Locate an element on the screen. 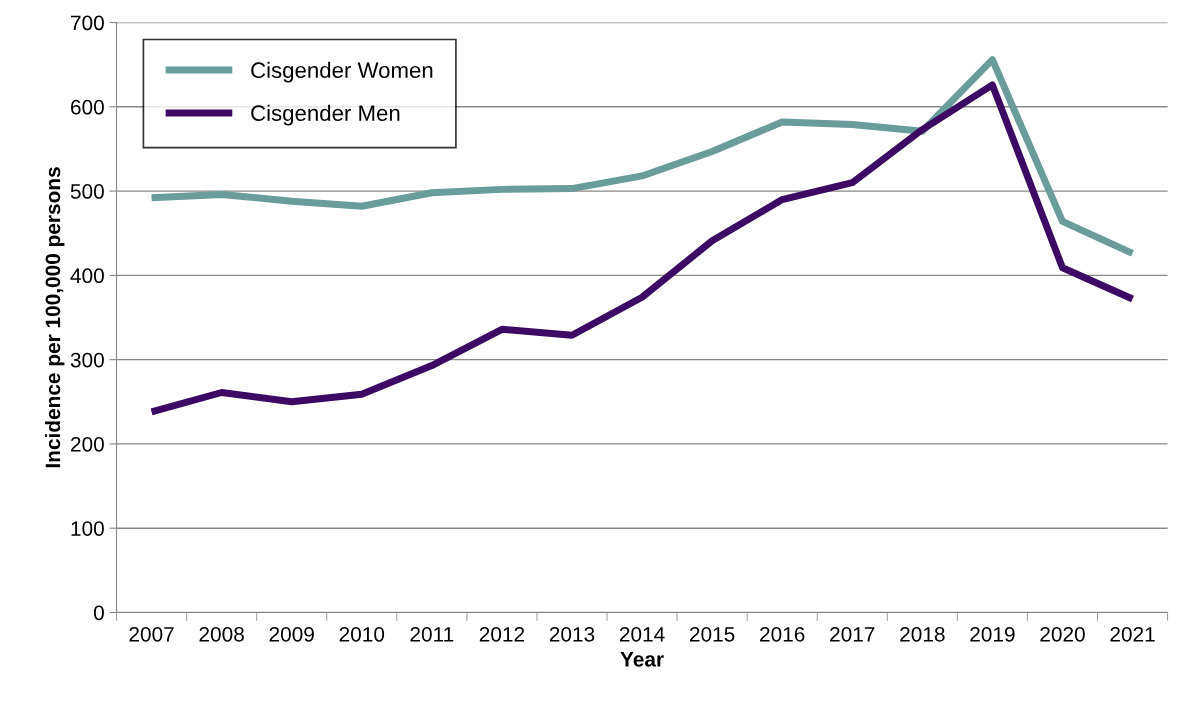  y-tick-label: 700 is located at coordinates (87, 23).